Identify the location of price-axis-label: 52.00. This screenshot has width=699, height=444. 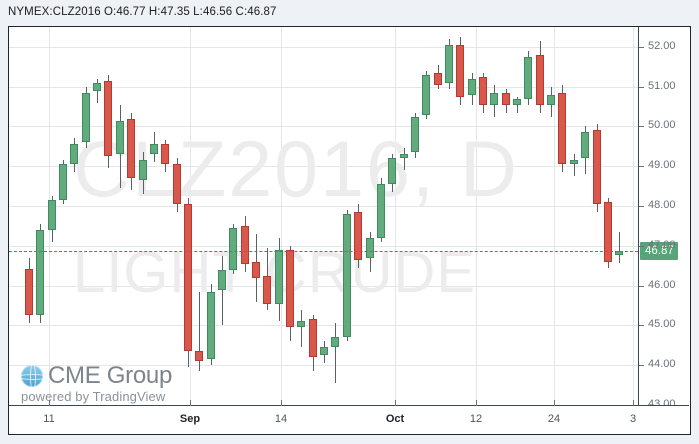
(662, 45).